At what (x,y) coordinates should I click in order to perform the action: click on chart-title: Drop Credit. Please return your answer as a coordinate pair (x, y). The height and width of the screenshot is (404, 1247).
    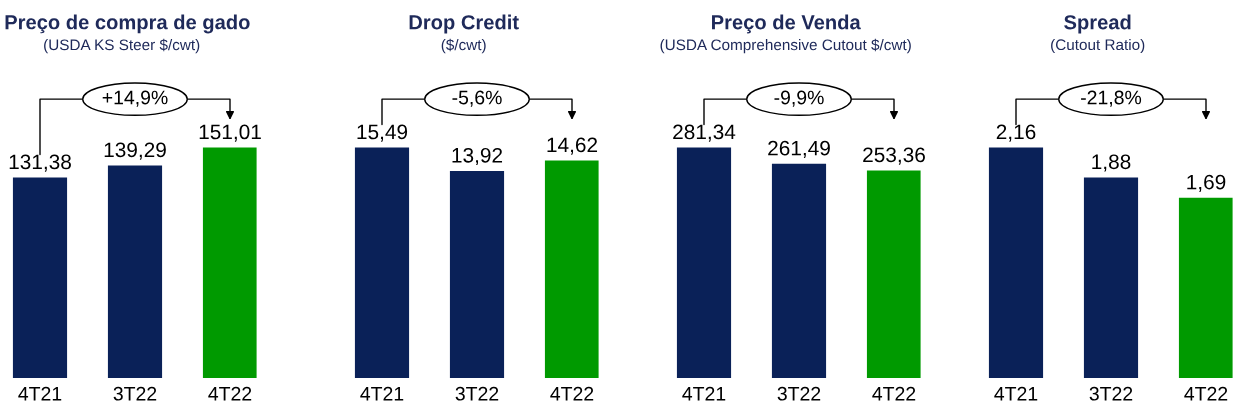
    Looking at the image, I should click on (464, 24).